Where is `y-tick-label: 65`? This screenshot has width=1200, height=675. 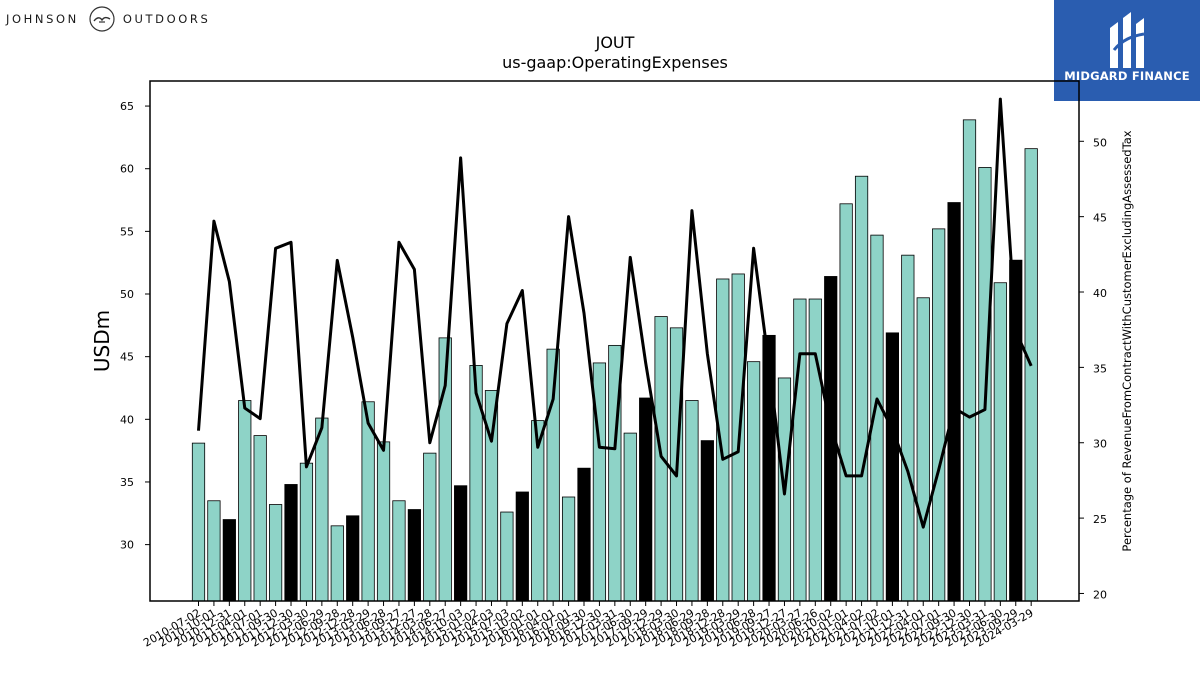 y-tick-label: 65 is located at coordinates (127, 106).